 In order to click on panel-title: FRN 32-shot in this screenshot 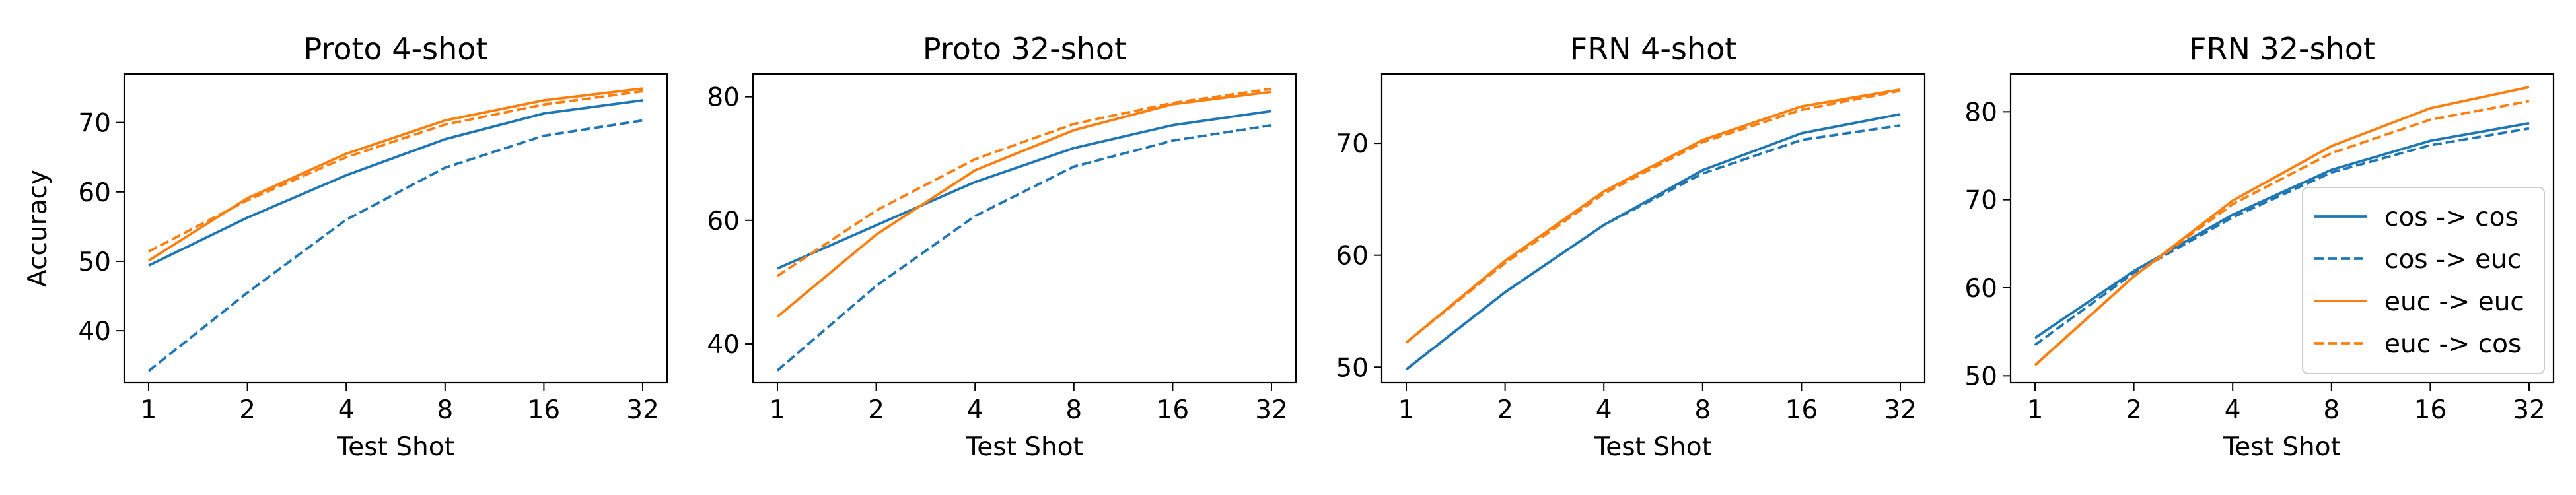, I will do `click(2282, 49)`.